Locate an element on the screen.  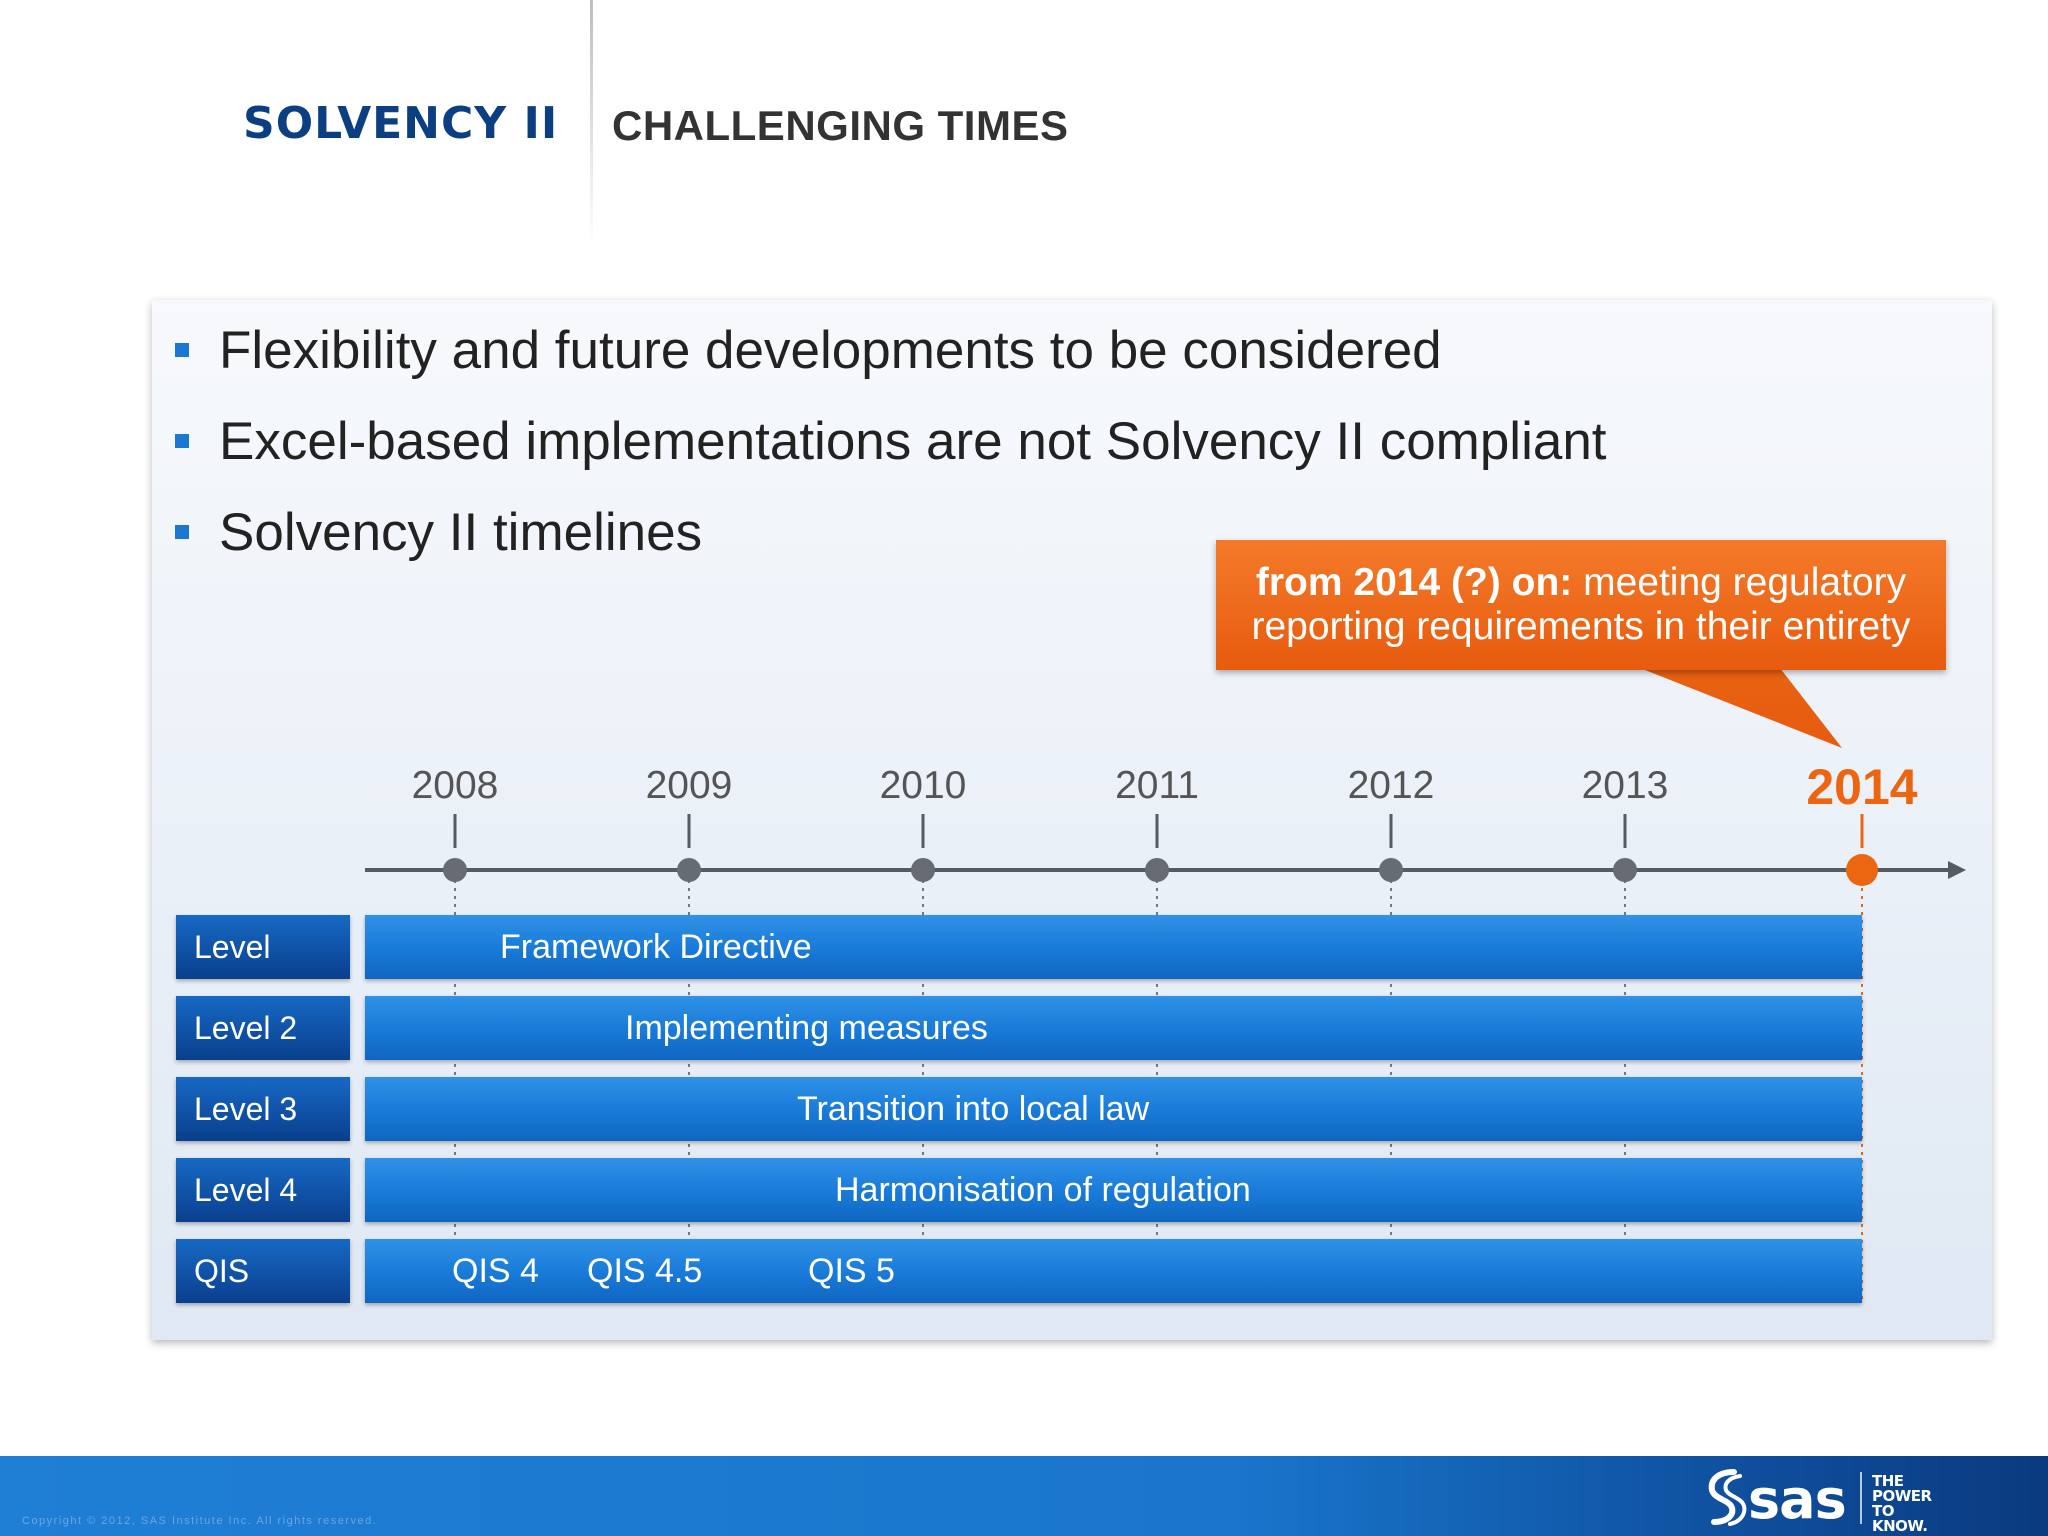
bullet-item: Solvency II timelines is located at coordinates (891, 545).